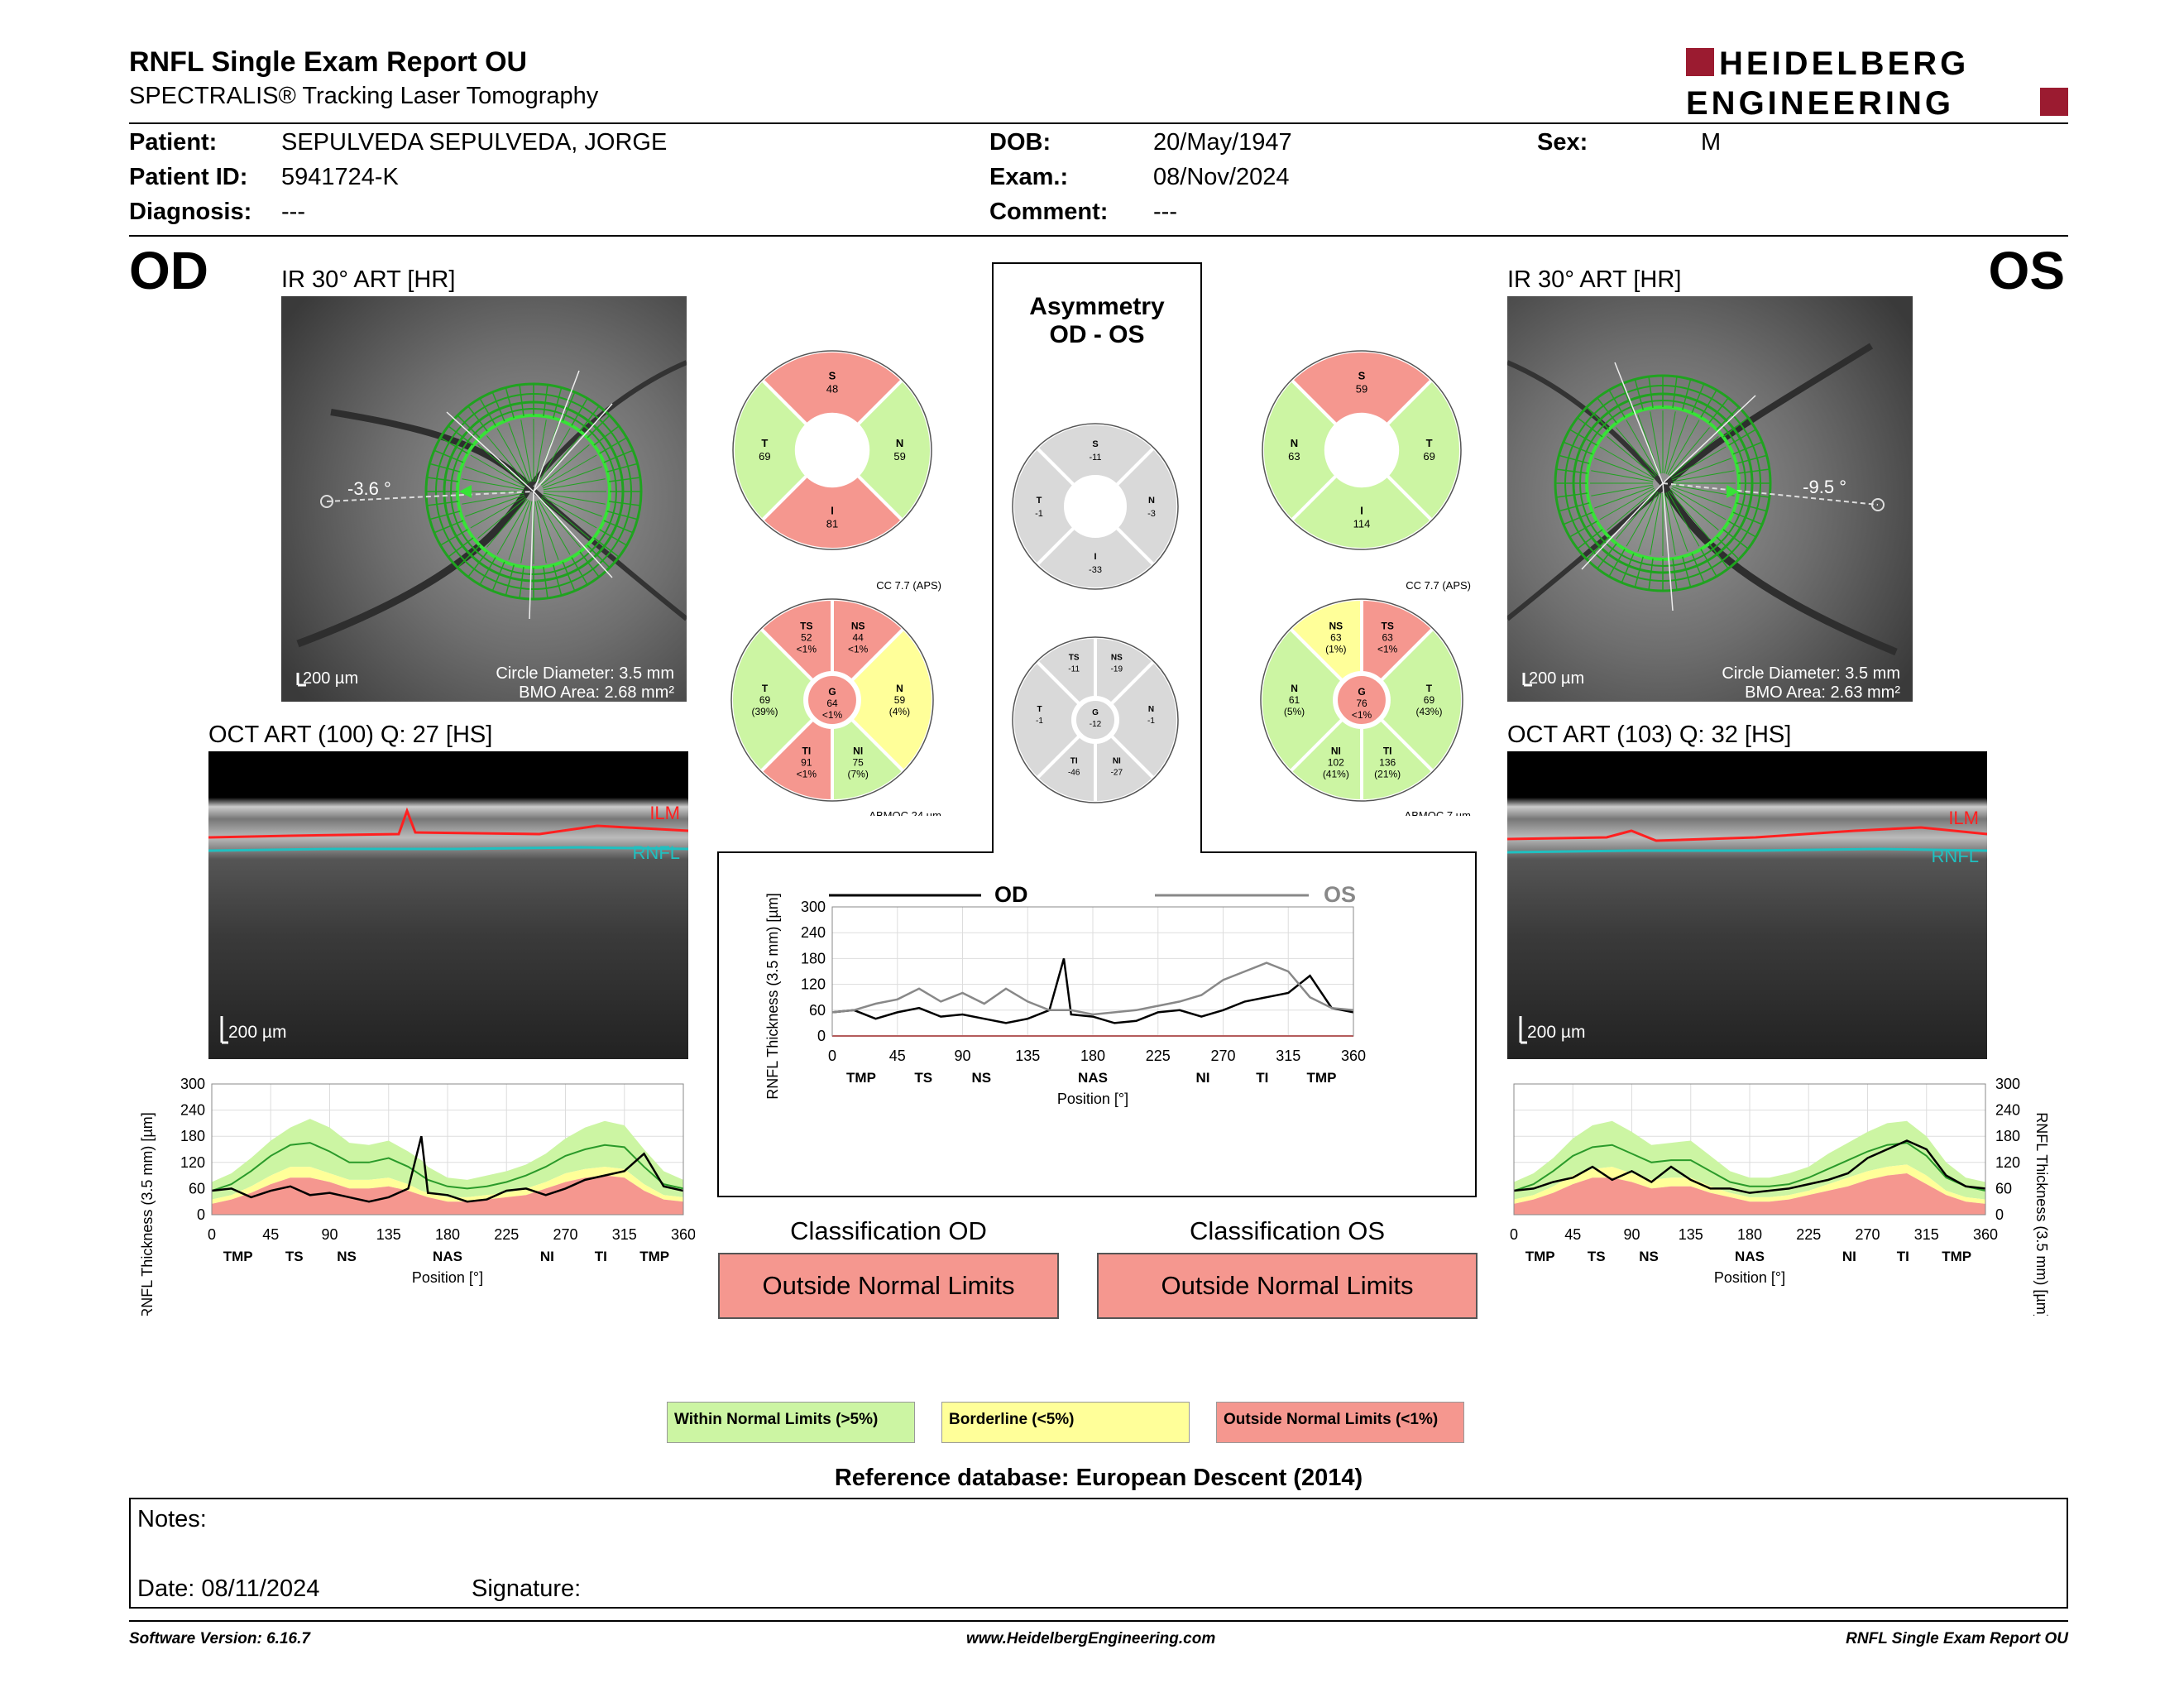 This screenshot has height=1688, width=2184. I want to click on sector-ti-value: -46, so click(1074, 772).